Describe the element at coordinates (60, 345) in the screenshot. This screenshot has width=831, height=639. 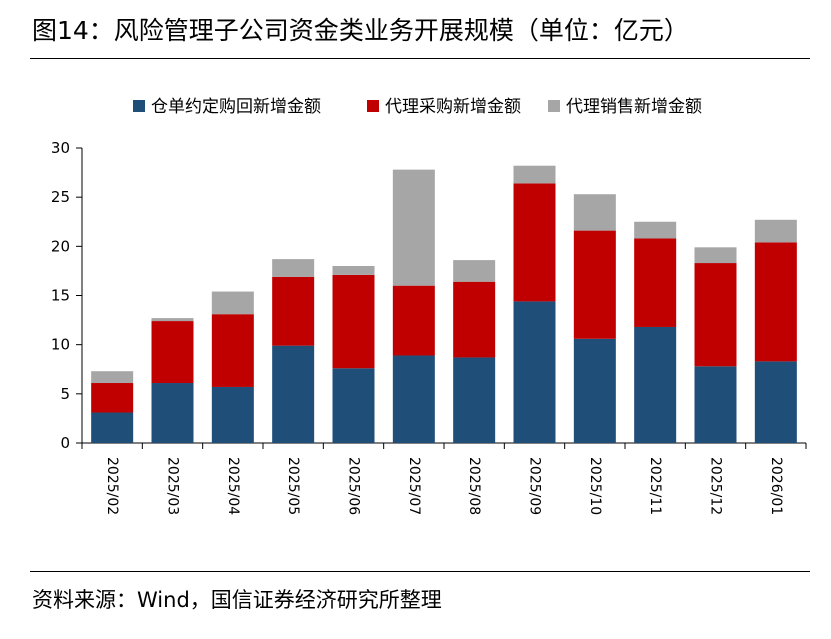
I see `y-tick-label: 10` at that location.